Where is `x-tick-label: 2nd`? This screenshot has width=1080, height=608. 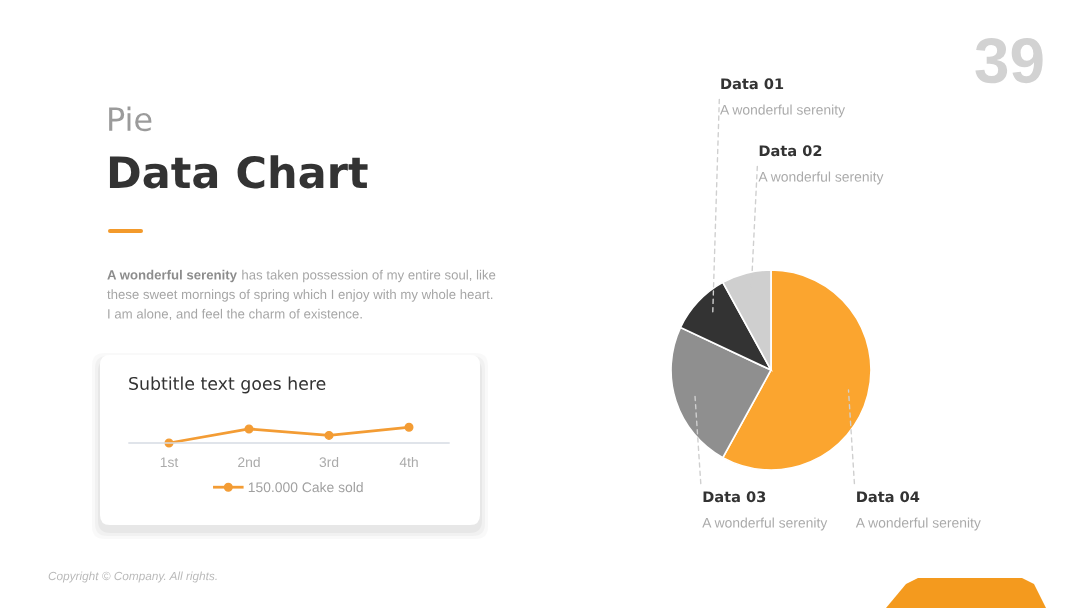
x-tick-label: 2nd is located at coordinates (249, 462).